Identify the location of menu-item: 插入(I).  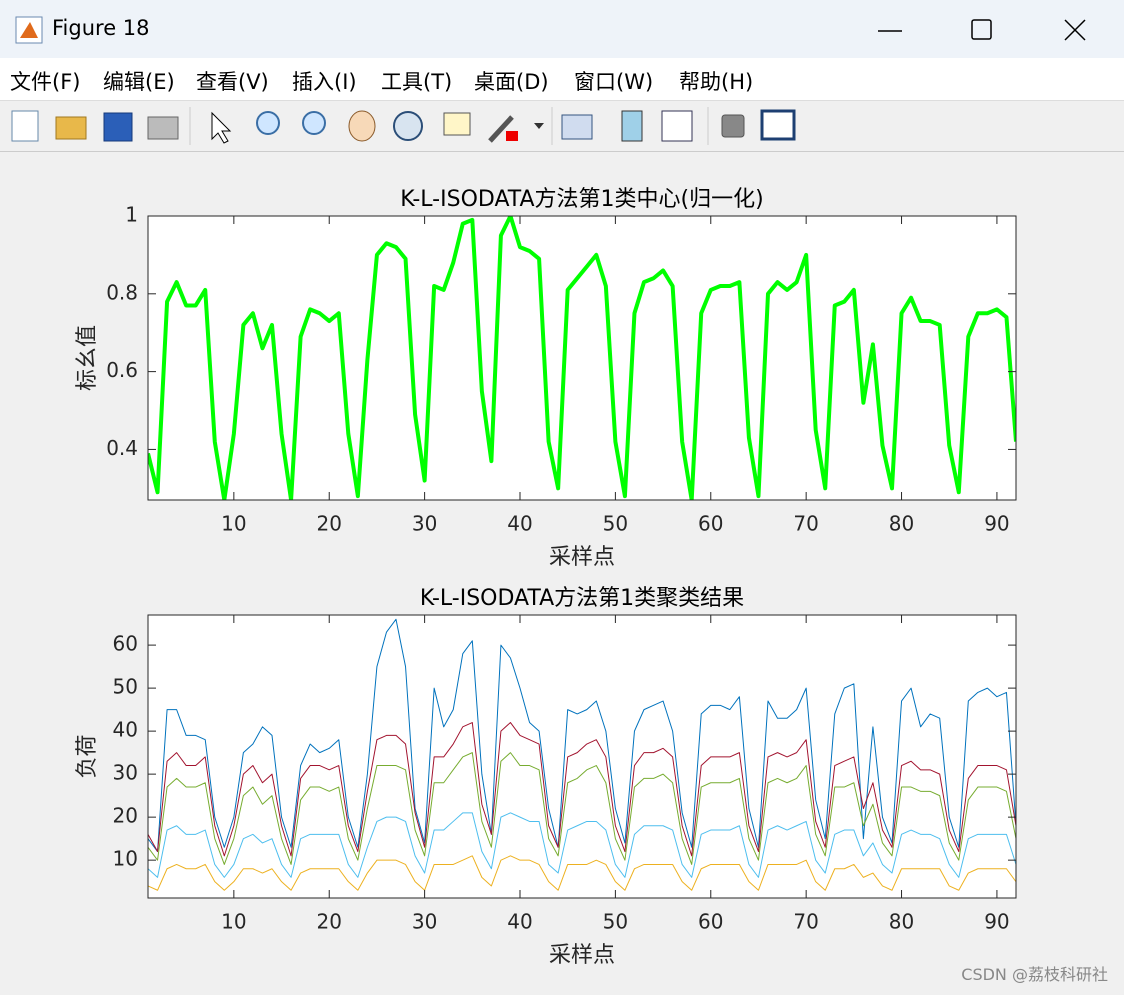
(324, 82).